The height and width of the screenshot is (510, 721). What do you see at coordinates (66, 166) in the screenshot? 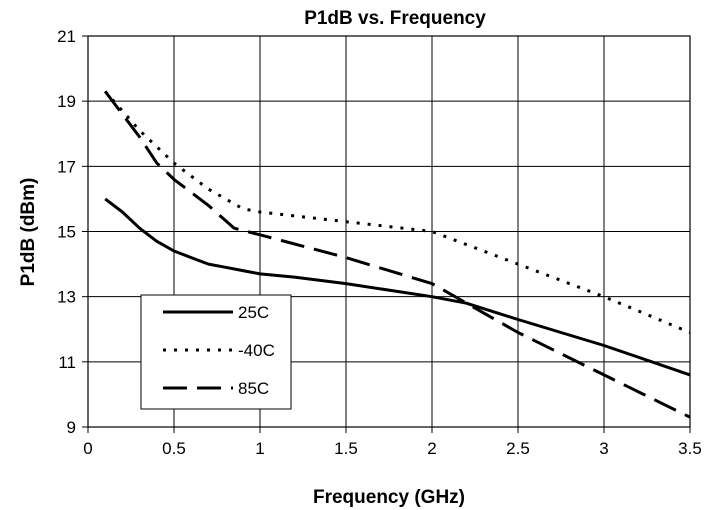
I see `y-tick-label: 17` at bounding box center [66, 166].